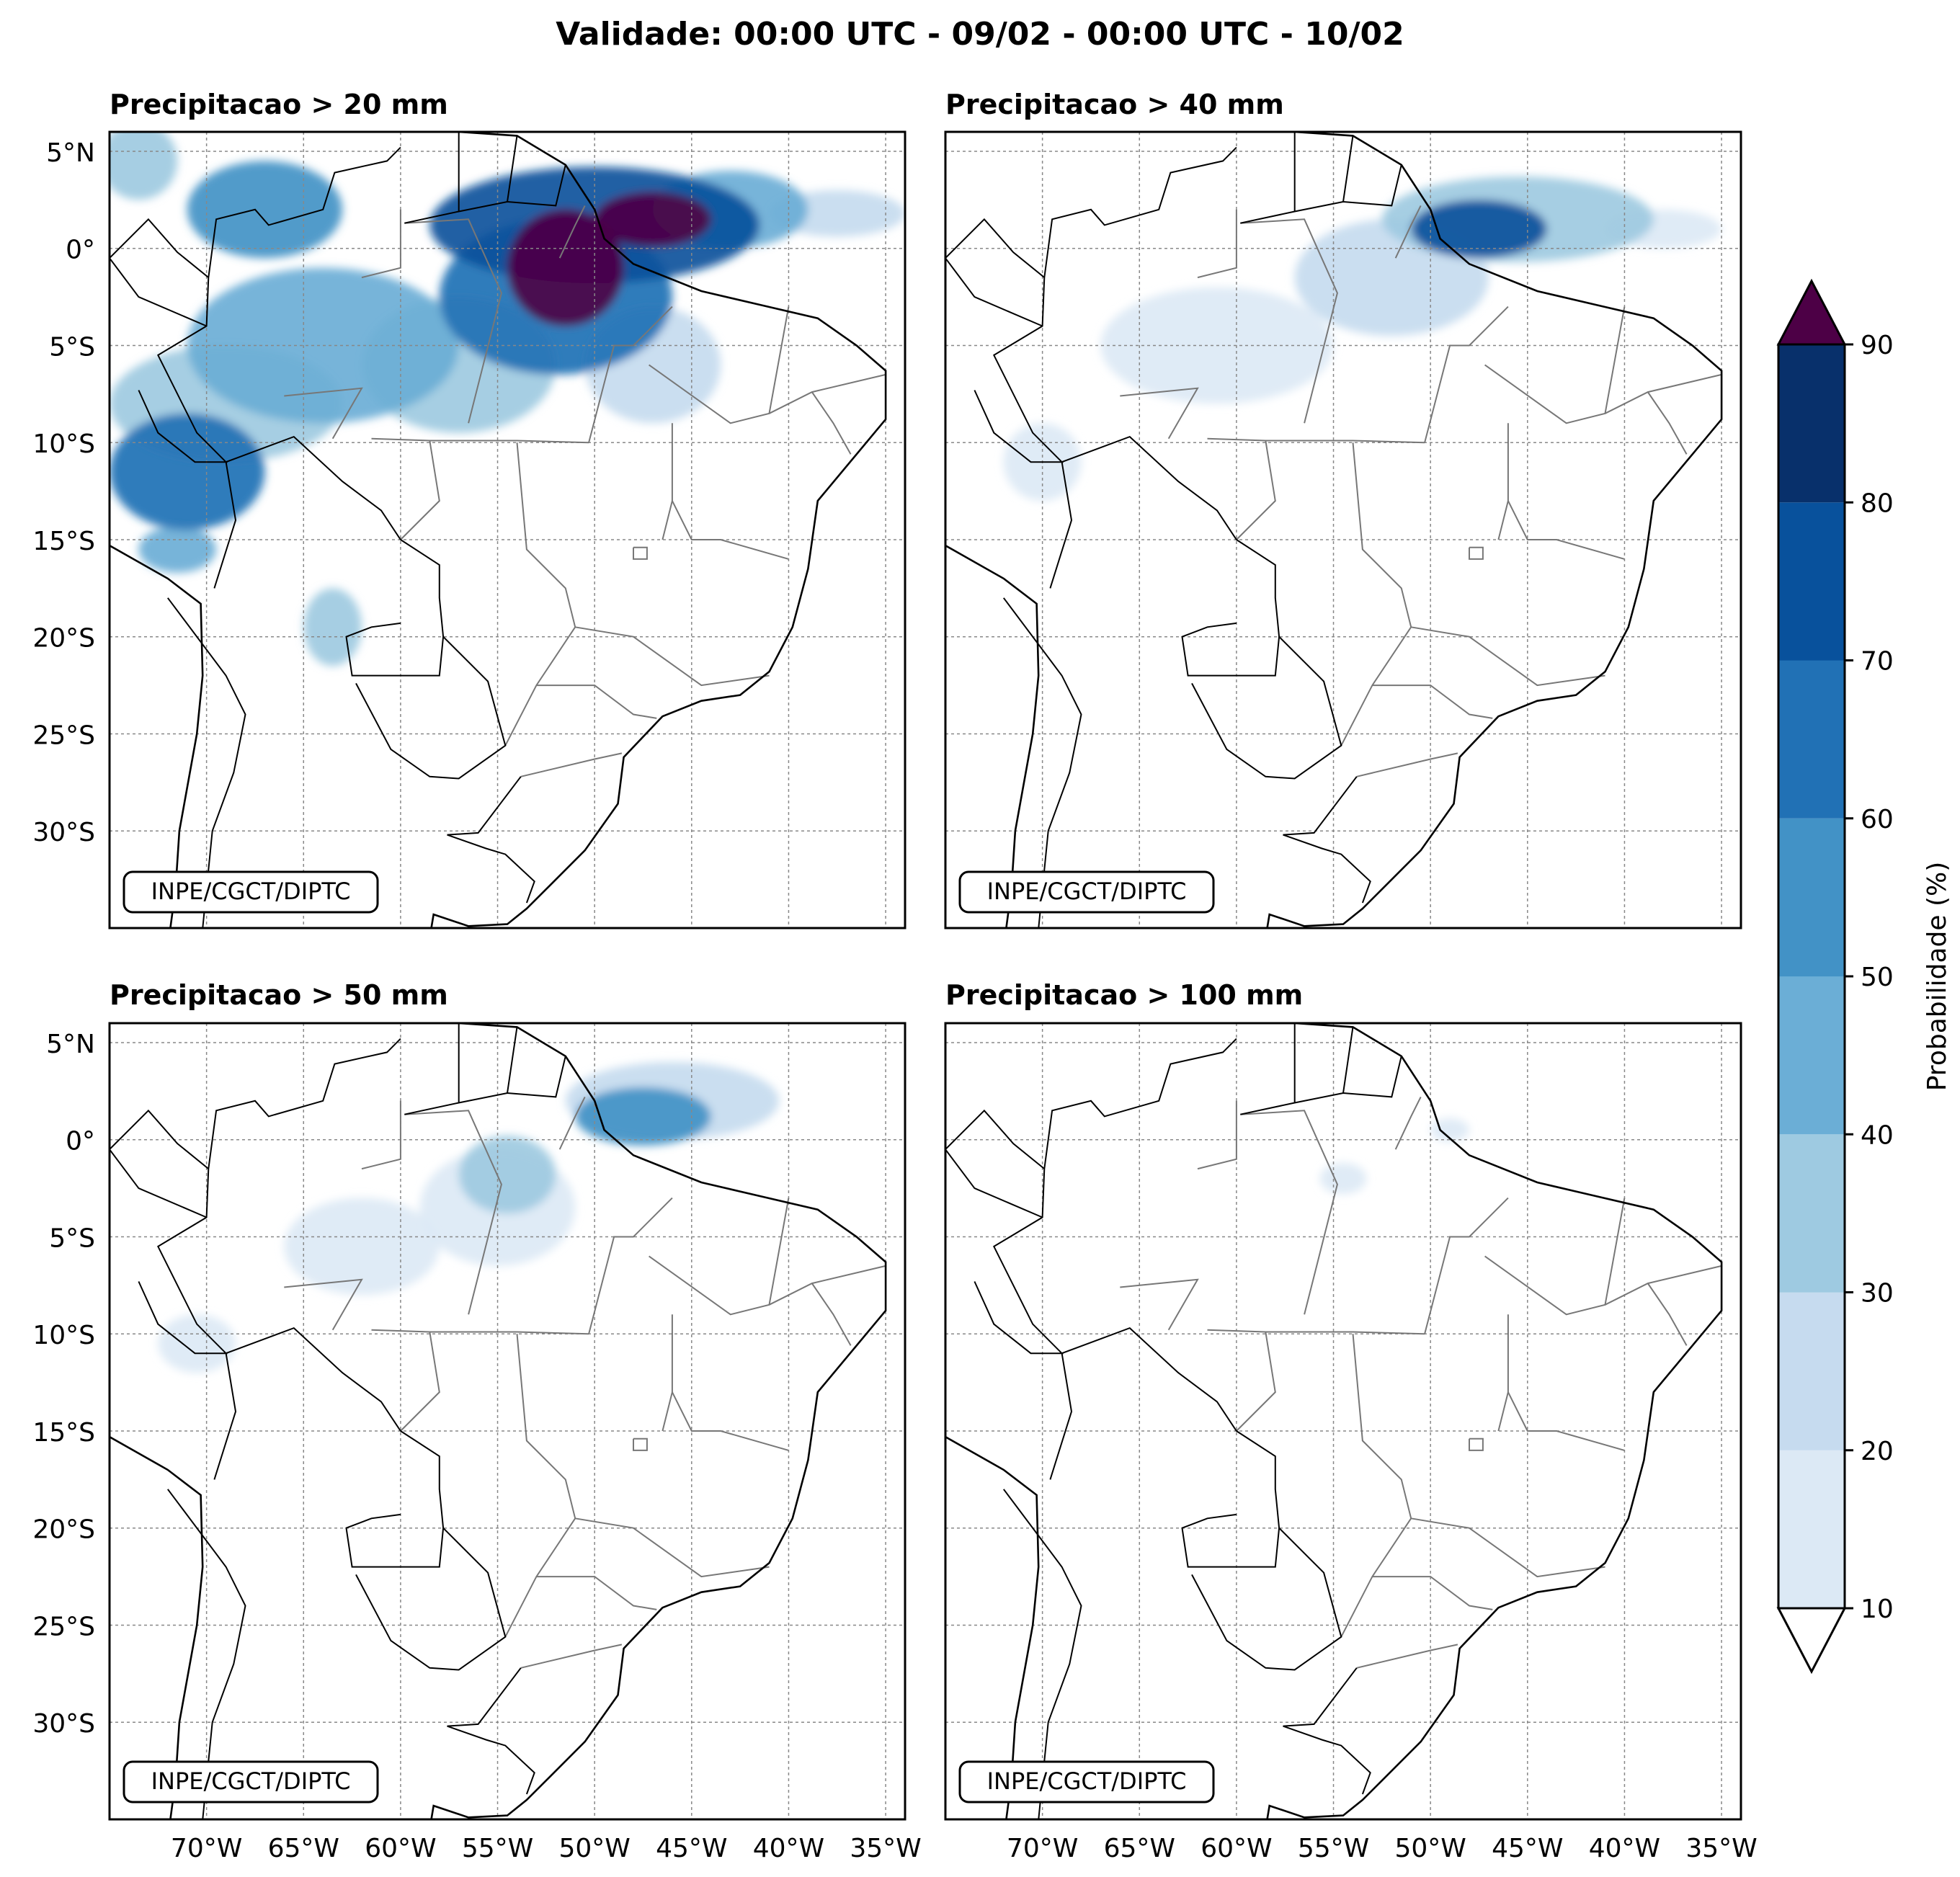 The image size is (1960, 1877). I want to click on lat-tick-label: 25°S, so click(63, 1627).